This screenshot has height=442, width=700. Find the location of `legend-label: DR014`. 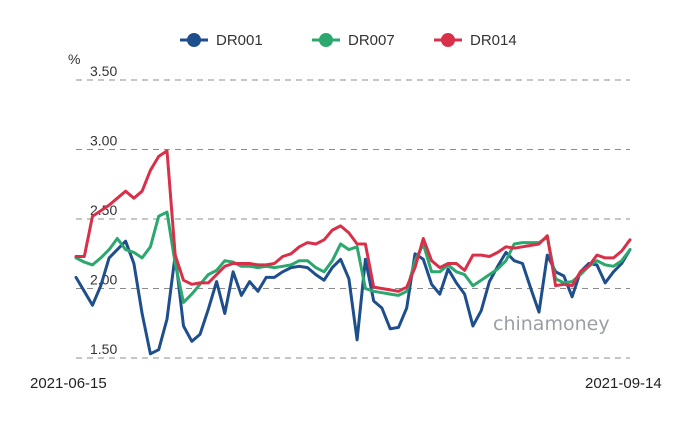

legend-label: DR014 is located at coordinates (493, 40).